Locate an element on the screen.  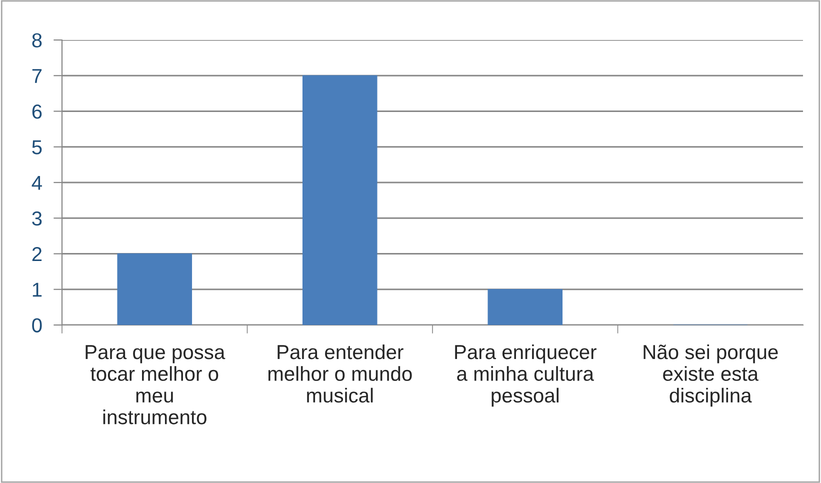
x-tick-label: Para que possa tocar melhor o meu instrumento is located at coordinates (156, 384).